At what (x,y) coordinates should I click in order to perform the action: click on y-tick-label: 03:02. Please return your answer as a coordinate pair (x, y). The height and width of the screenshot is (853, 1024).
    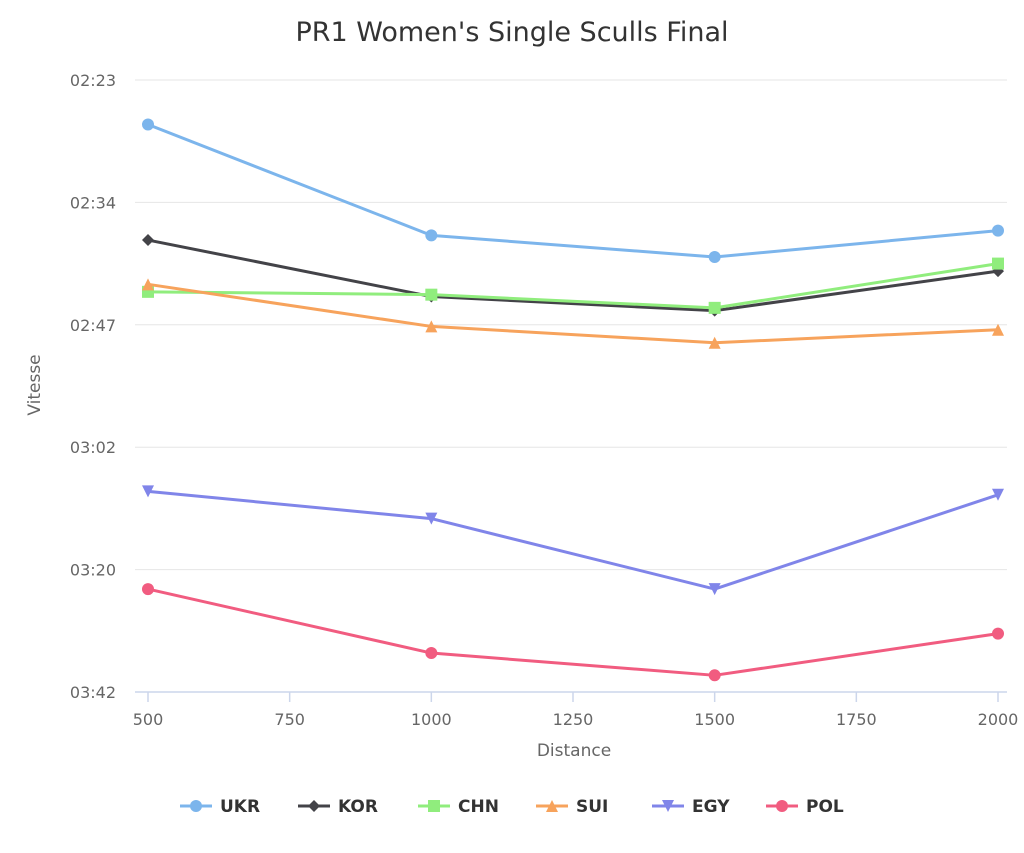
    Looking at the image, I should click on (93, 447).